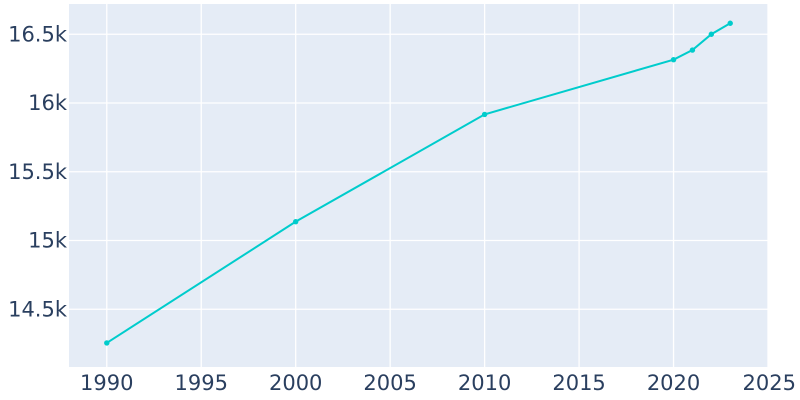 Image resolution: width=800 pixels, height=400 pixels. What do you see at coordinates (48, 241) in the screenshot?
I see `y-tick-label: 15k` at bounding box center [48, 241].